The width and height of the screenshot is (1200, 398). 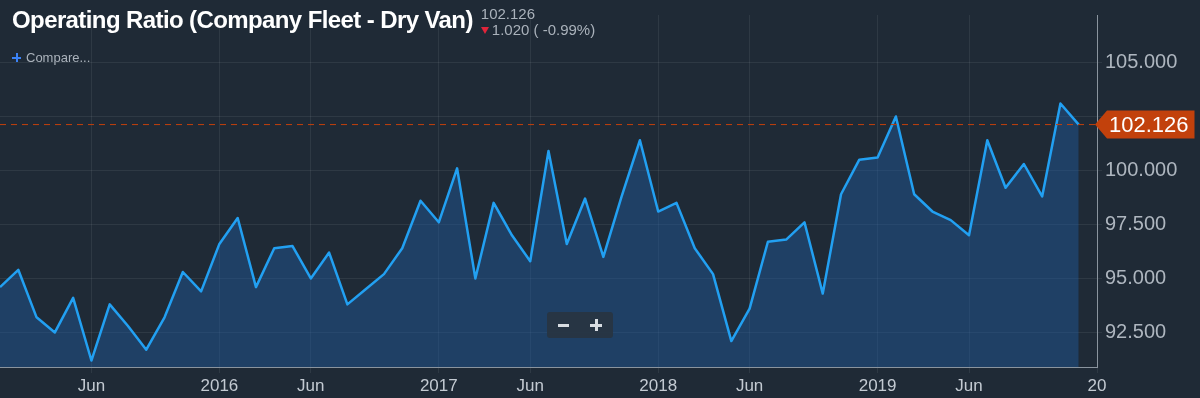 I want to click on x-tick-label: 2018, so click(x=658, y=385).